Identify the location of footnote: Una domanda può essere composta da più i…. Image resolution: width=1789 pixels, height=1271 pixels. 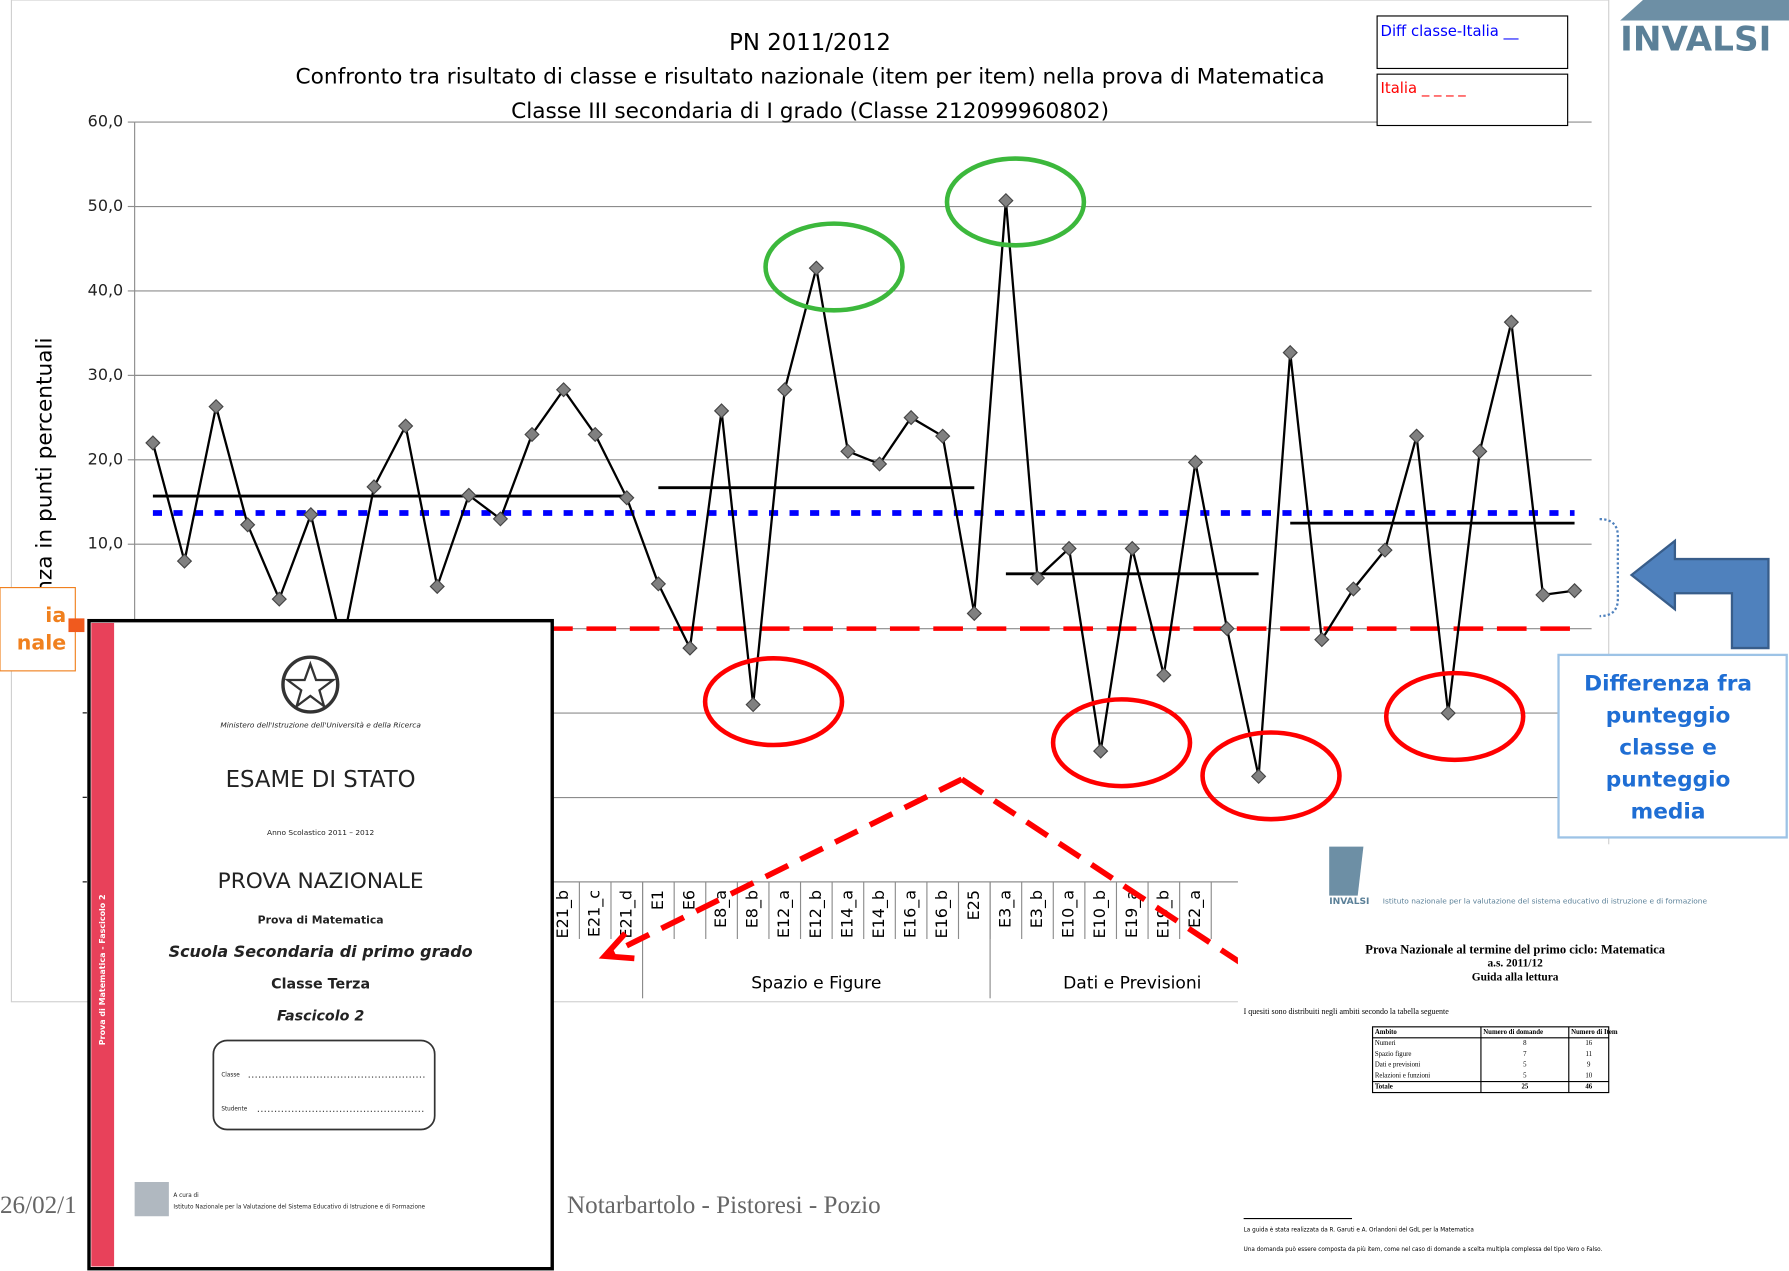
(1423, 1249).